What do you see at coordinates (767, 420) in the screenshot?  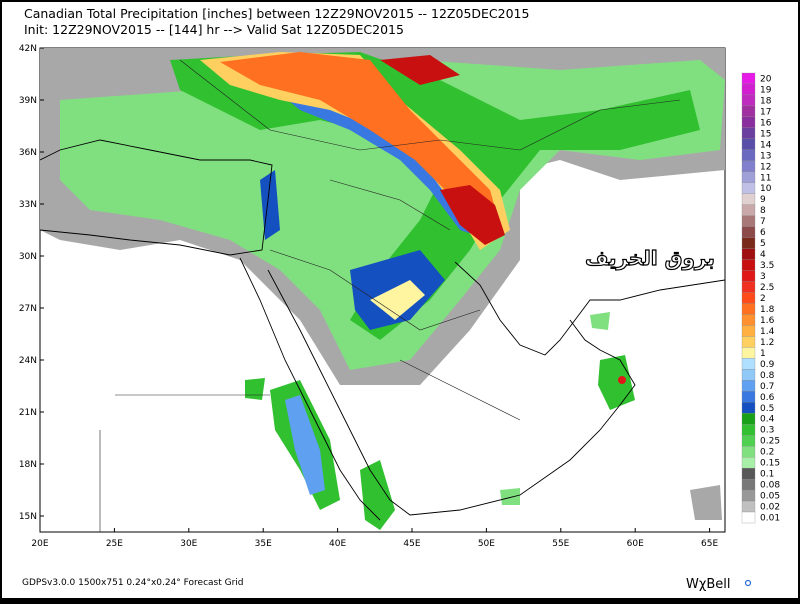 I see `legend-label: 0.4` at bounding box center [767, 420].